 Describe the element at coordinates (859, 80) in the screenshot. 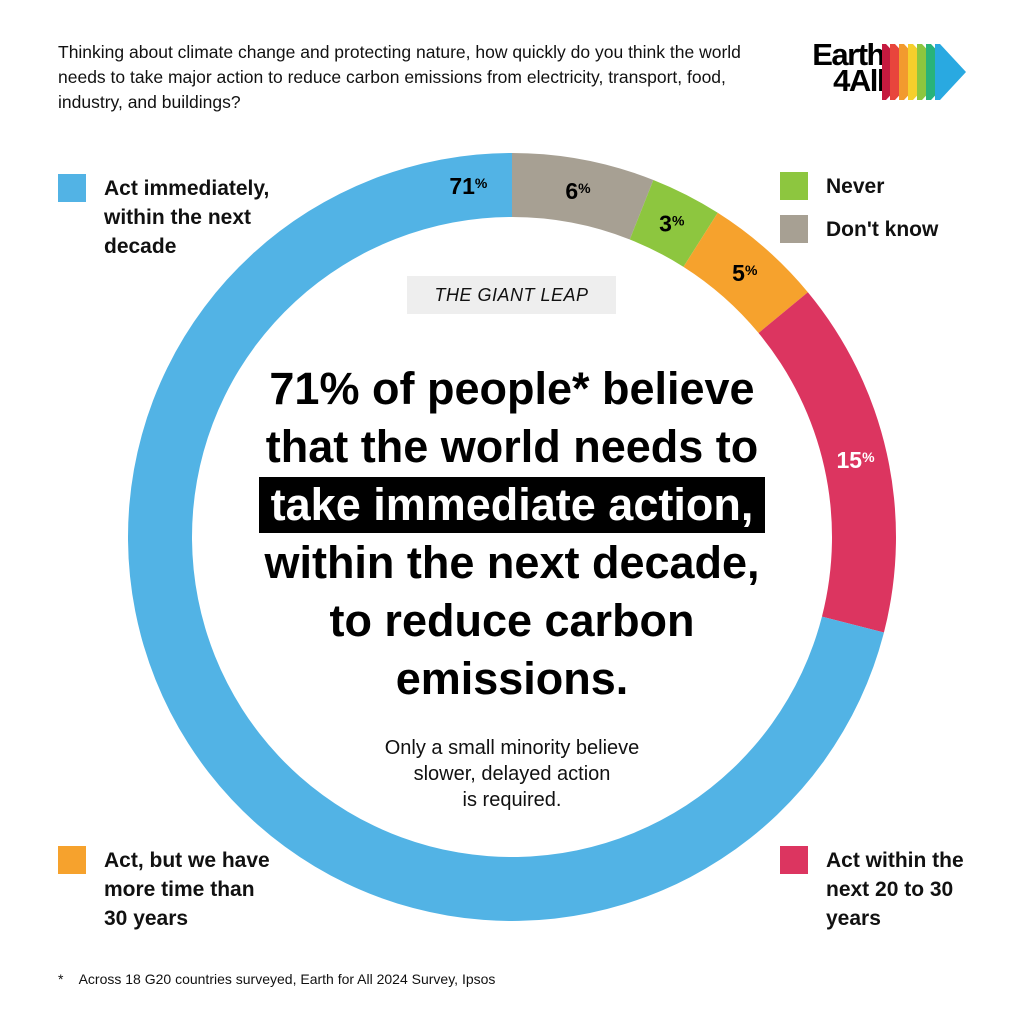

I see `logo-line-2: 4All` at that location.